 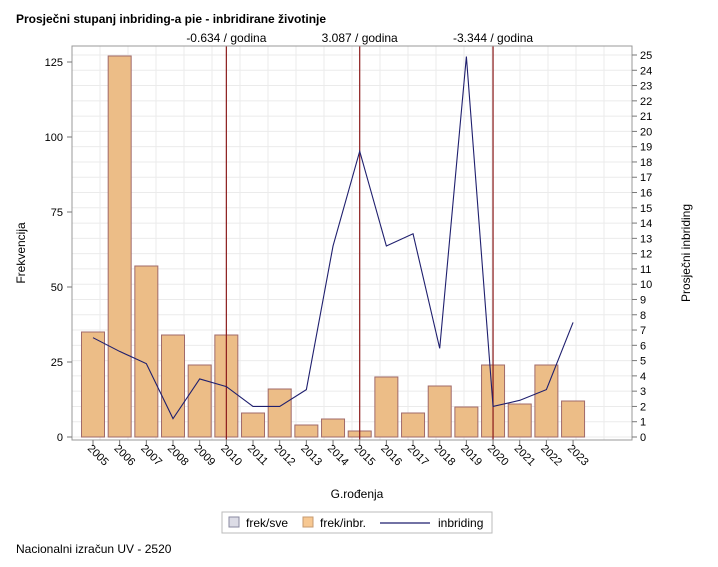 I want to click on y2-tick-label: 0, so click(x=643, y=438).